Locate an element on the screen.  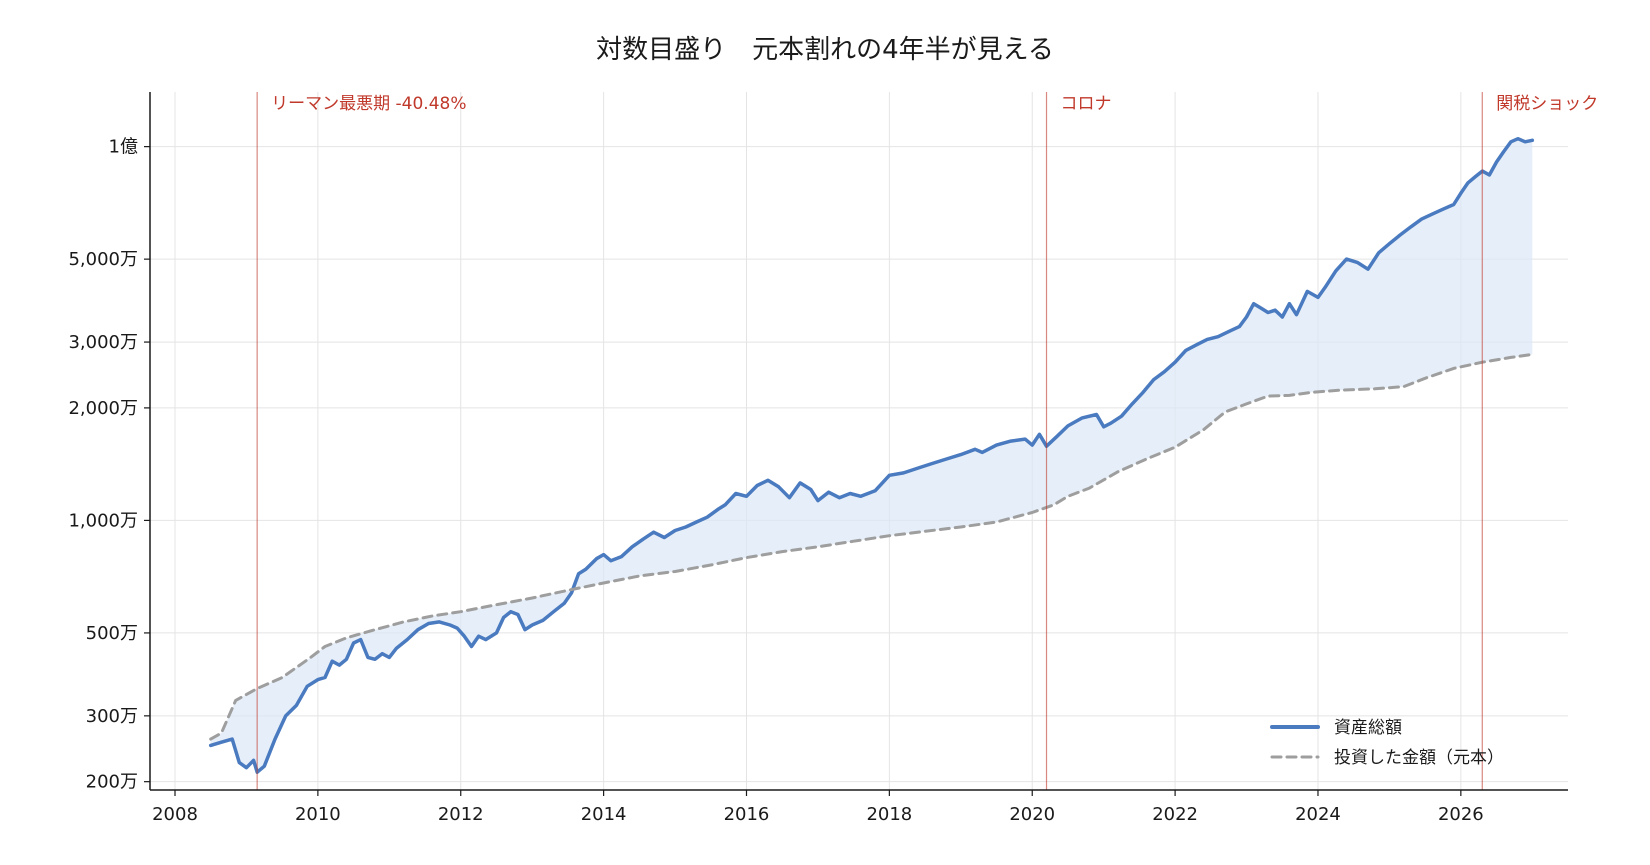
y-tick-label: 5,000万 is located at coordinates (103, 259).